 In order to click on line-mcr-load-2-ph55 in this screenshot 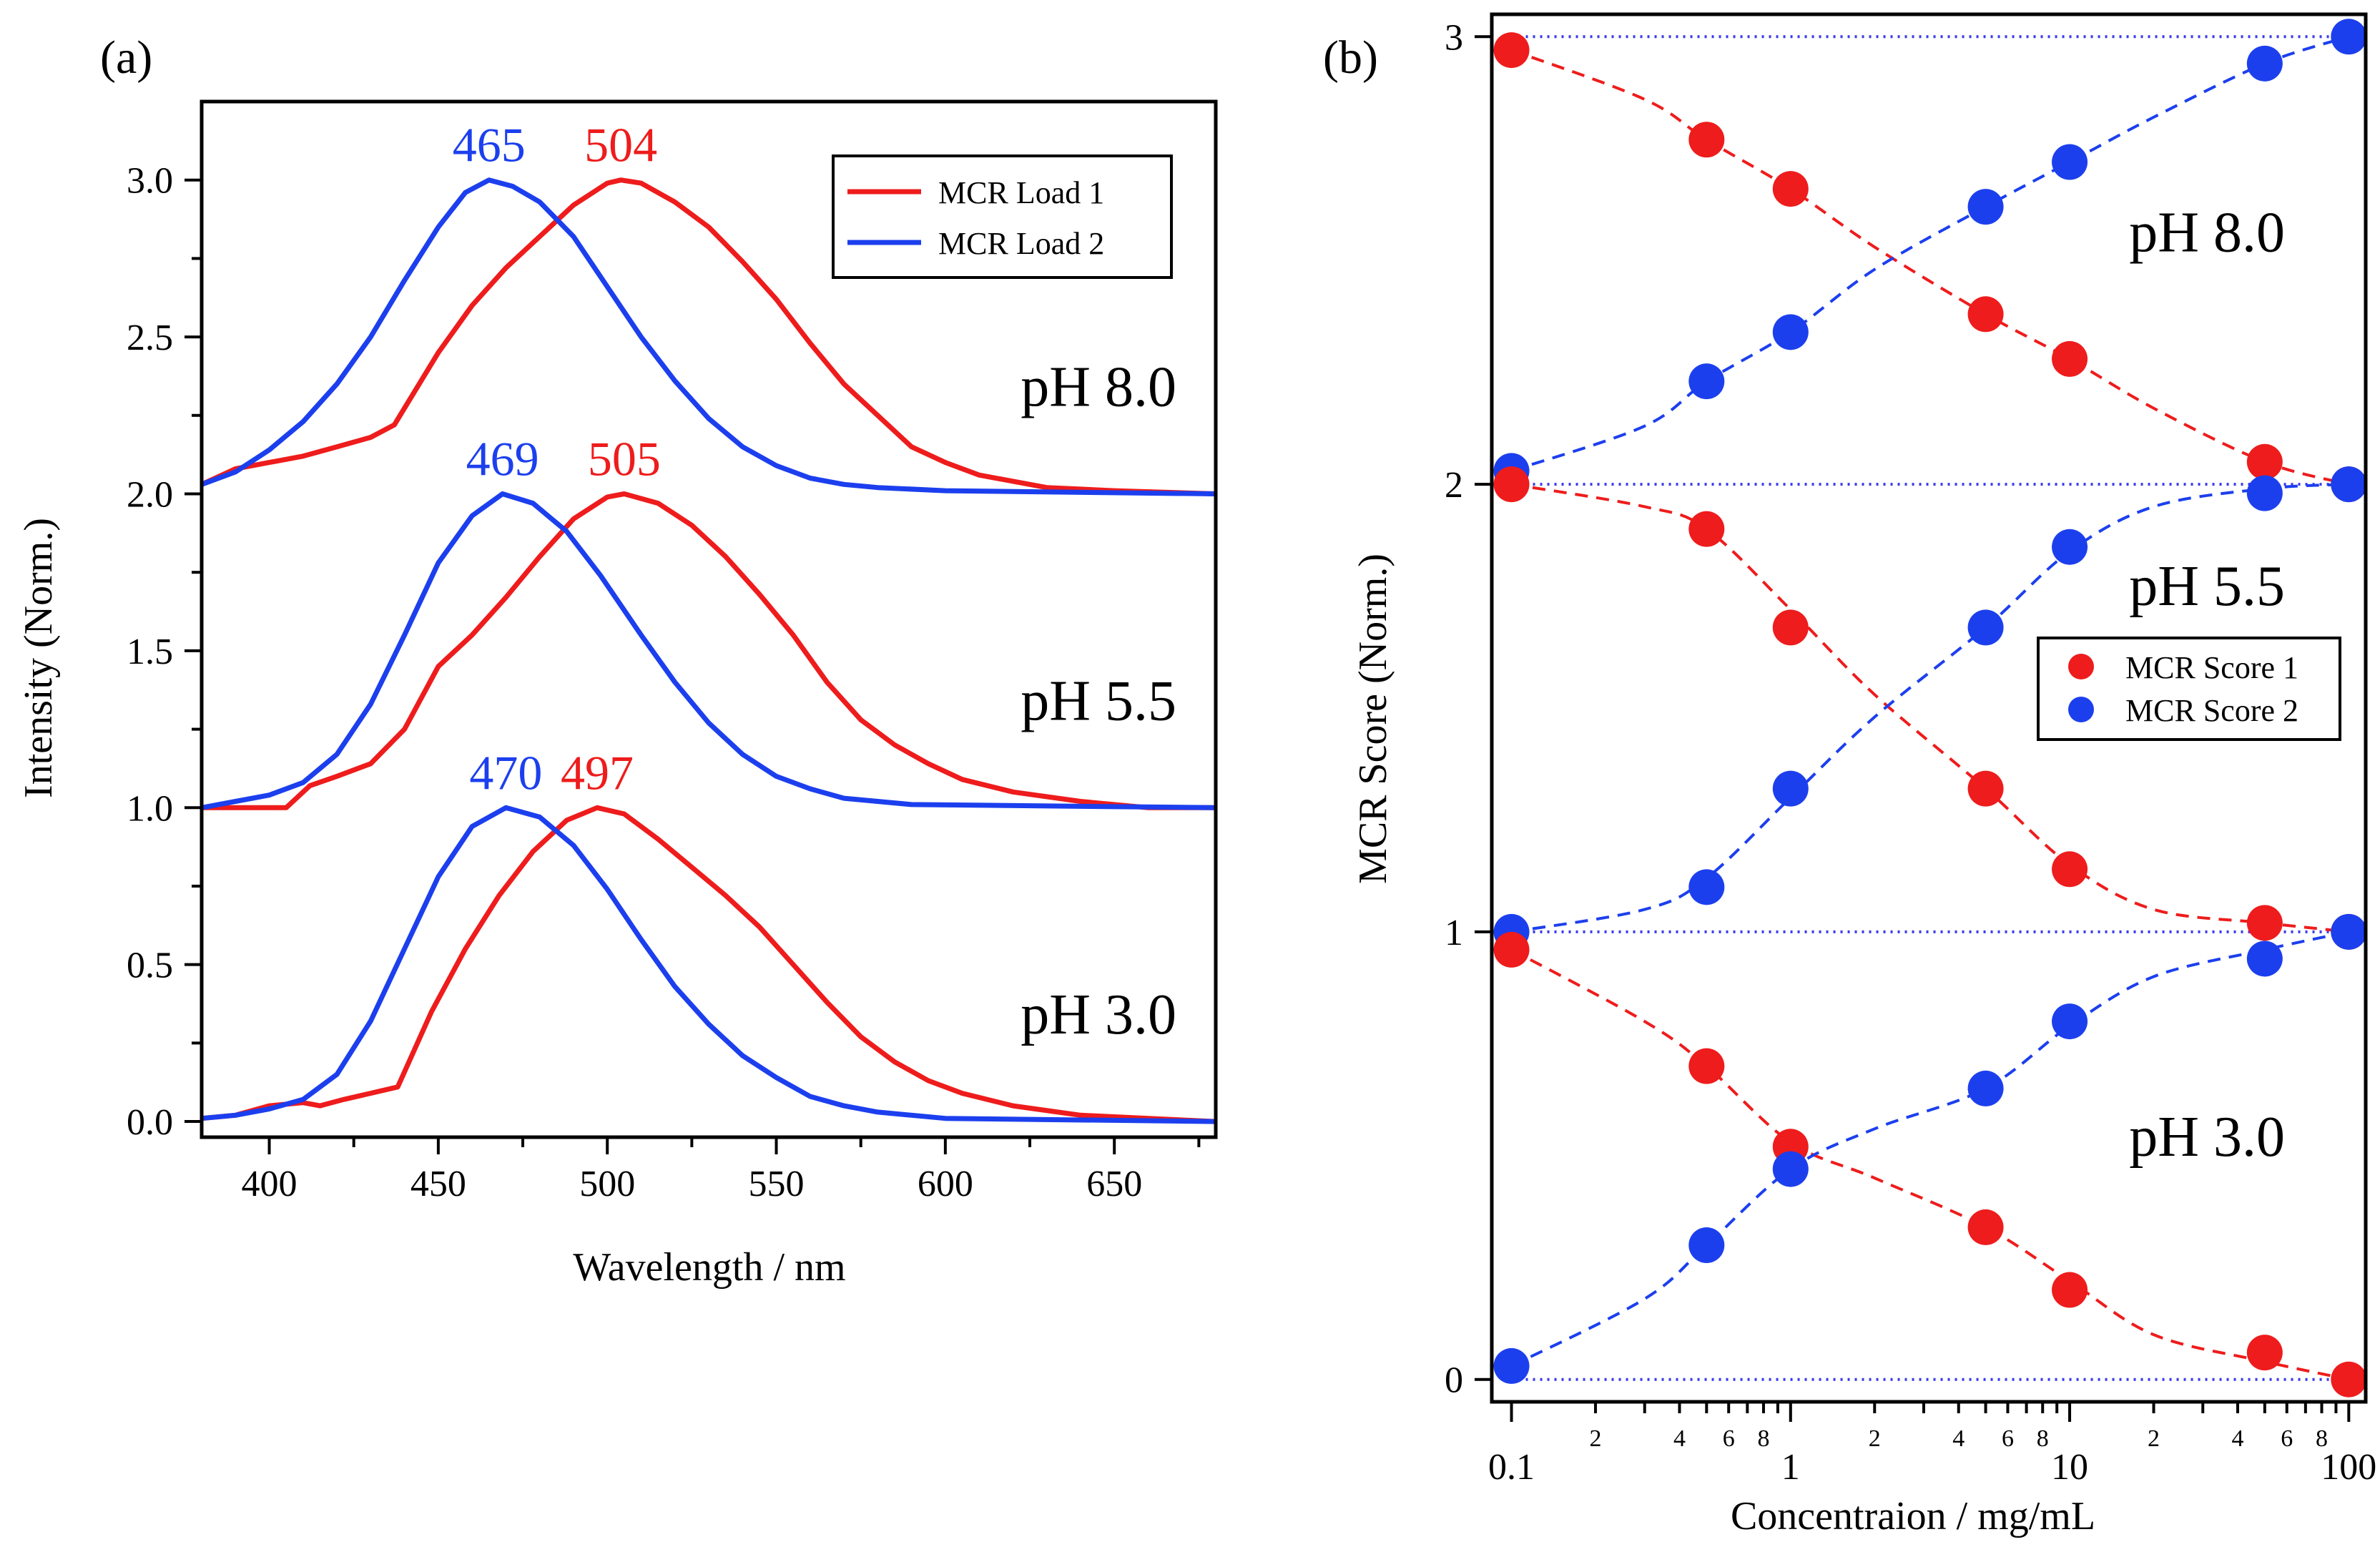, I will do `click(708, 650)`.